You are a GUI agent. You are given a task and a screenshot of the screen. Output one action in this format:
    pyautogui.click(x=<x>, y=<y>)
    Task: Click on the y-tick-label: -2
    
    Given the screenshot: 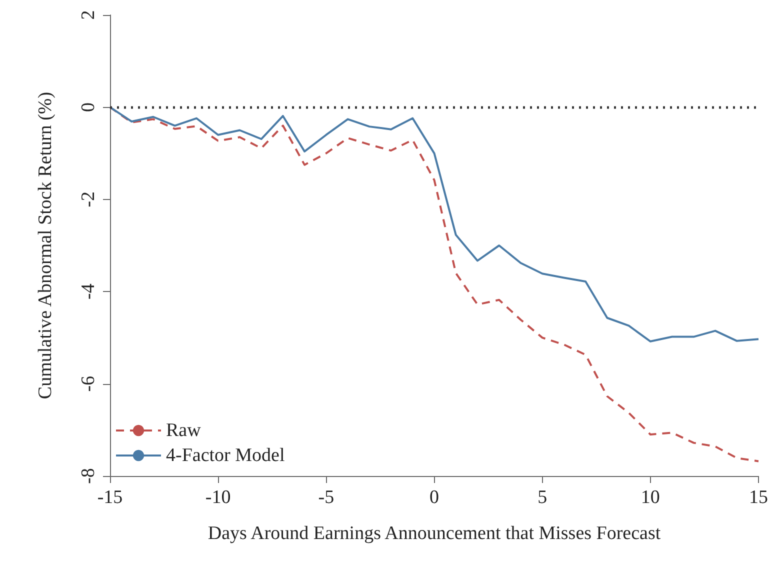 What is the action you would take?
    pyautogui.click(x=88, y=199)
    